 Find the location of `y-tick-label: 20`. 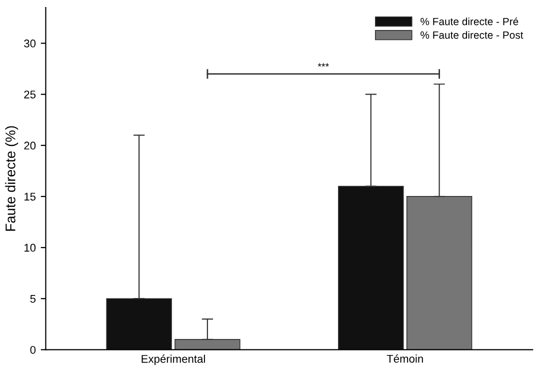

y-tick-label: 20 is located at coordinates (30, 146).